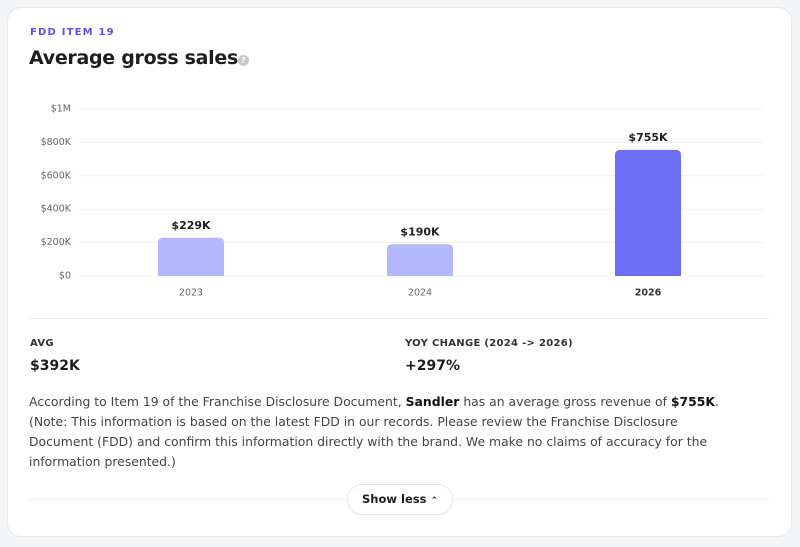 The height and width of the screenshot is (547, 800). Describe the element at coordinates (191, 225) in the screenshot. I see `value-label: $229K` at that location.